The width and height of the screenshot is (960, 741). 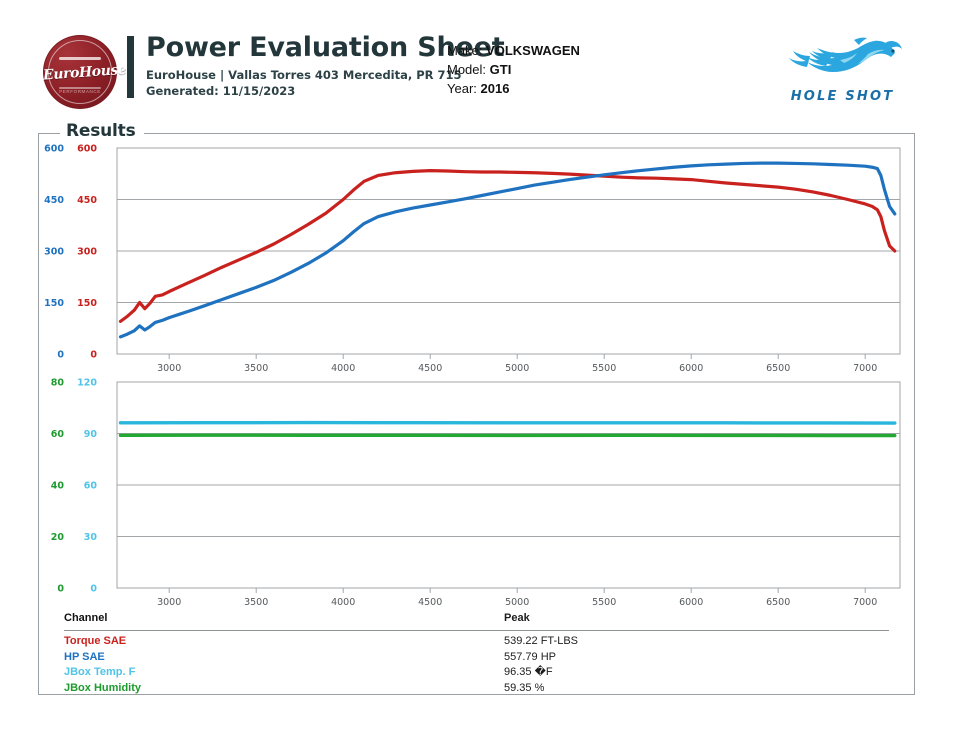 I want to click on y-axis-tick-label: 40, so click(x=58, y=486).